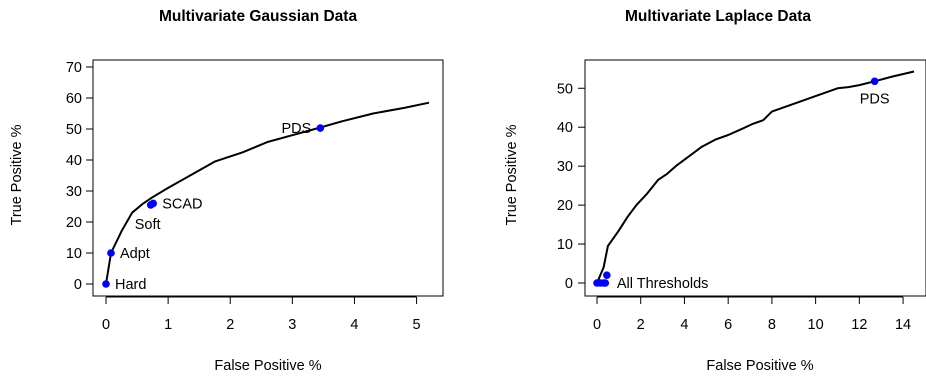 This screenshot has height=378, width=926. What do you see at coordinates (168, 325) in the screenshot?
I see `x-tick-label: 1` at bounding box center [168, 325].